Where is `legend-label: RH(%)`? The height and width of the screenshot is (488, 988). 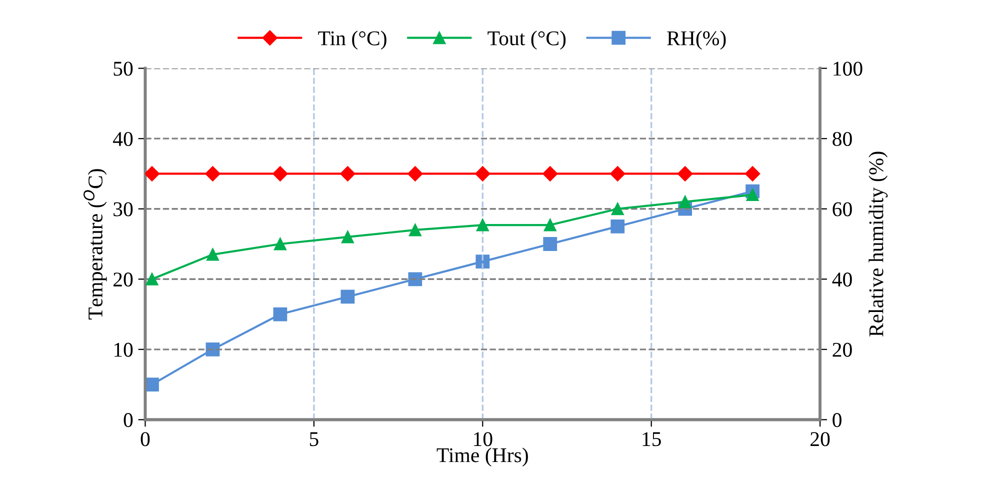 legend-label: RH(%) is located at coordinates (696, 40).